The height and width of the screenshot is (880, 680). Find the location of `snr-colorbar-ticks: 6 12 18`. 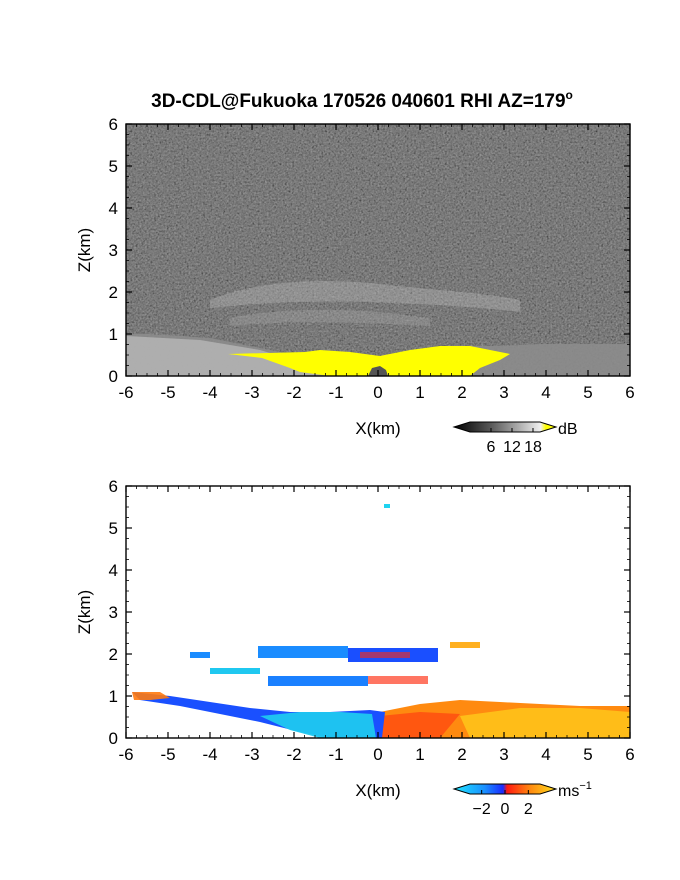

snr-colorbar-ticks: 6 12 18 is located at coordinates (514, 442).